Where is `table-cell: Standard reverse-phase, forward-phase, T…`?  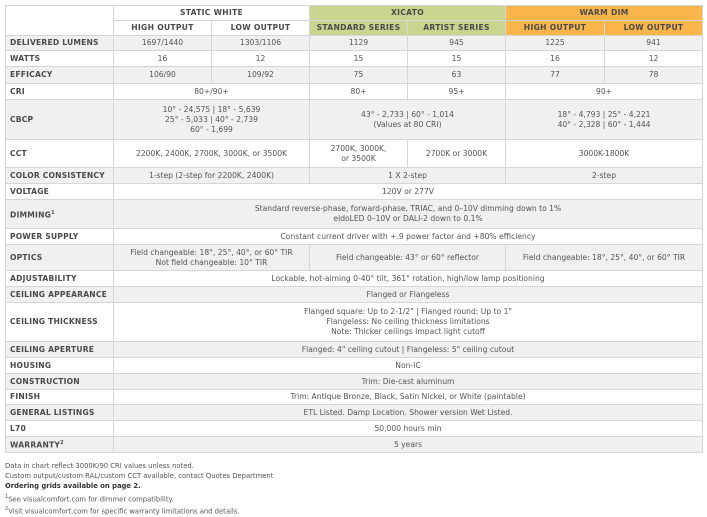
table-cell: Standard reverse-phase, forward-phase, T… is located at coordinates (408, 214).